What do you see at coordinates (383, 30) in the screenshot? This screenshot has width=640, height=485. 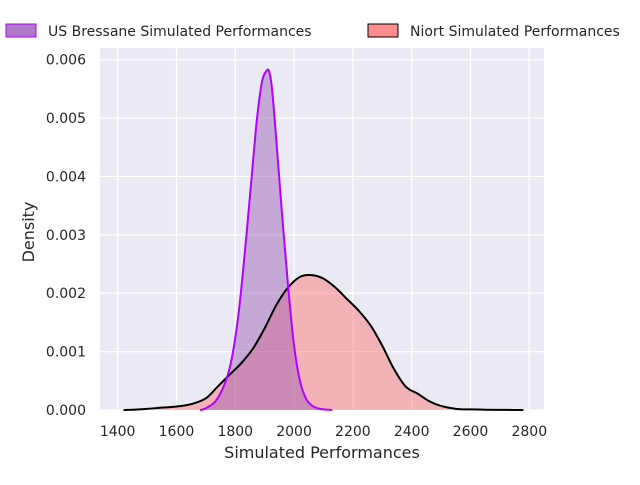 I see `legend-swatch-niort` at bounding box center [383, 30].